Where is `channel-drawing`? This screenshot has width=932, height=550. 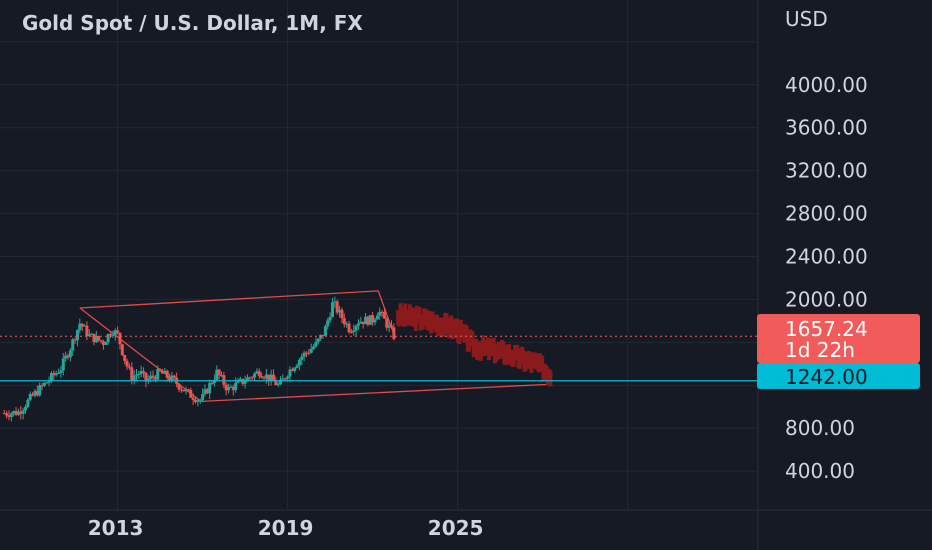 channel-drawing is located at coordinates (315, 346).